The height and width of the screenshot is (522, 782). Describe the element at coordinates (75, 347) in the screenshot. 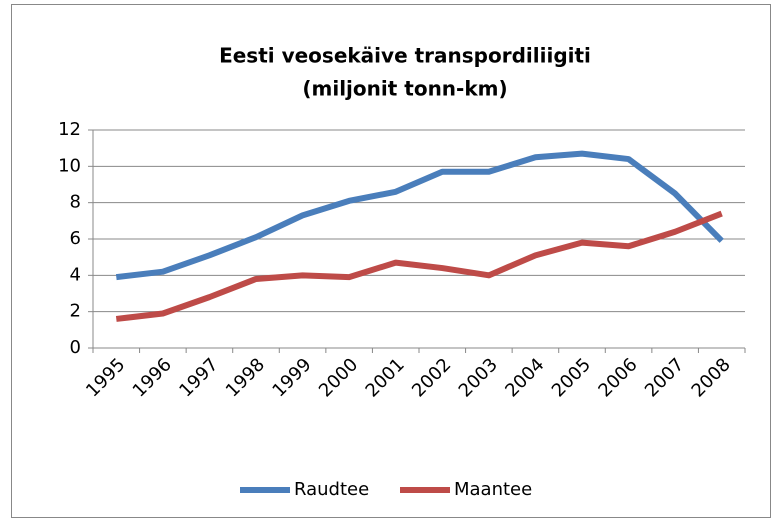

I see `y-tick-label: 0` at that location.